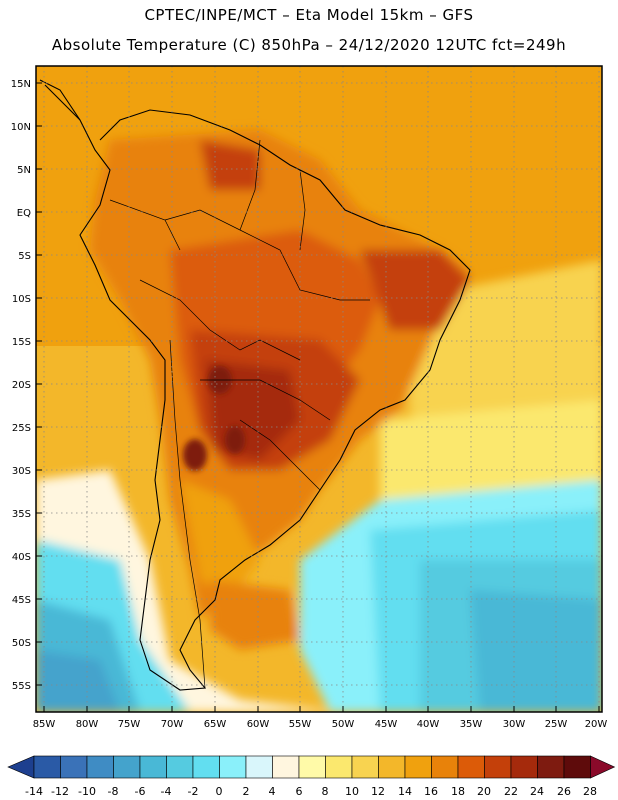 The height and width of the screenshot is (800, 618). Describe the element at coordinates (246, 791) in the screenshot. I see `colorbar-label: 2` at that location.